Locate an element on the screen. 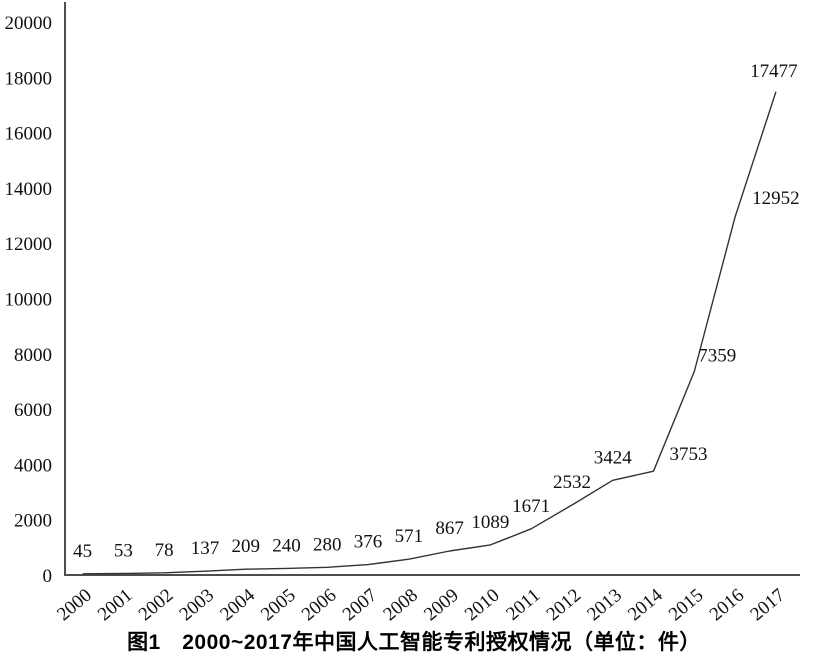 This screenshot has width=828, height=660. y-tick-label: 8000 is located at coordinates (33, 355).